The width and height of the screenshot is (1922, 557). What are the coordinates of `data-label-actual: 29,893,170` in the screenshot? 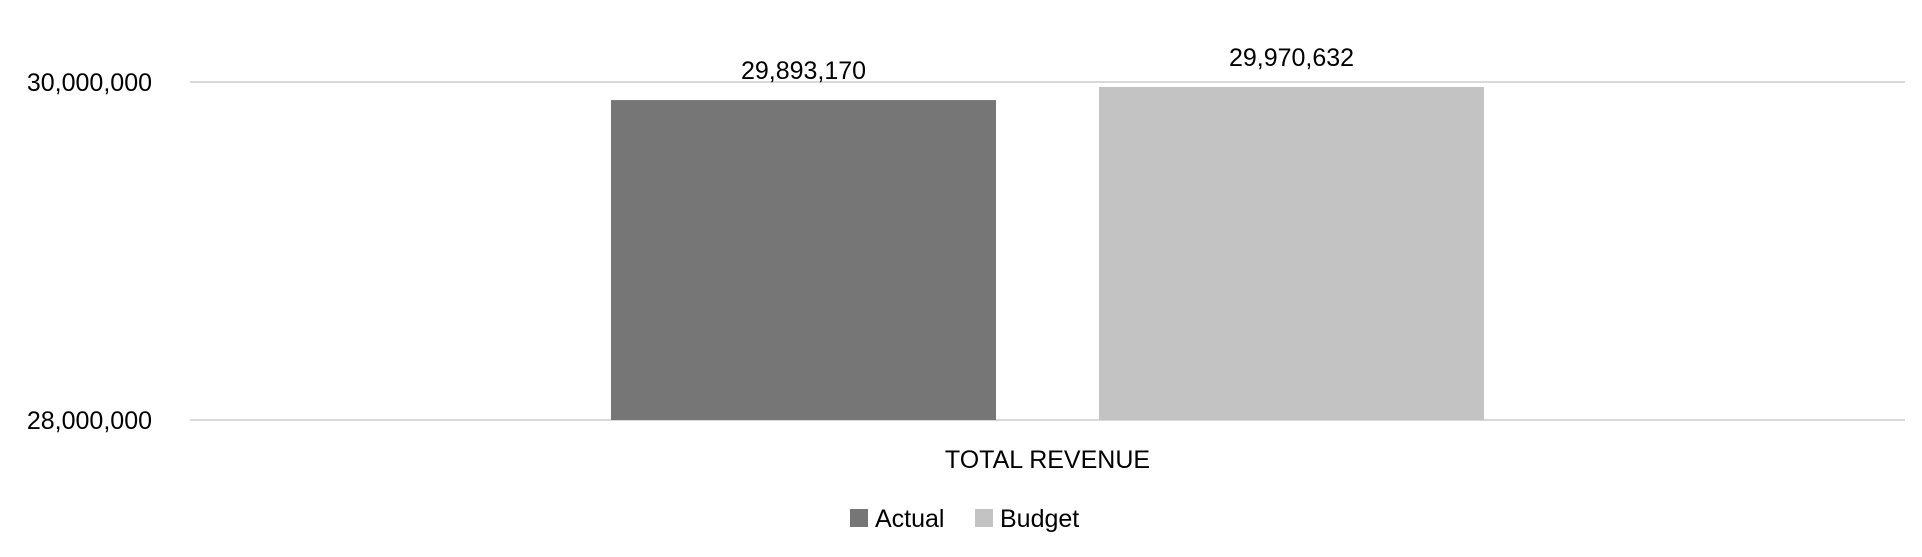 It's located at (803, 71).